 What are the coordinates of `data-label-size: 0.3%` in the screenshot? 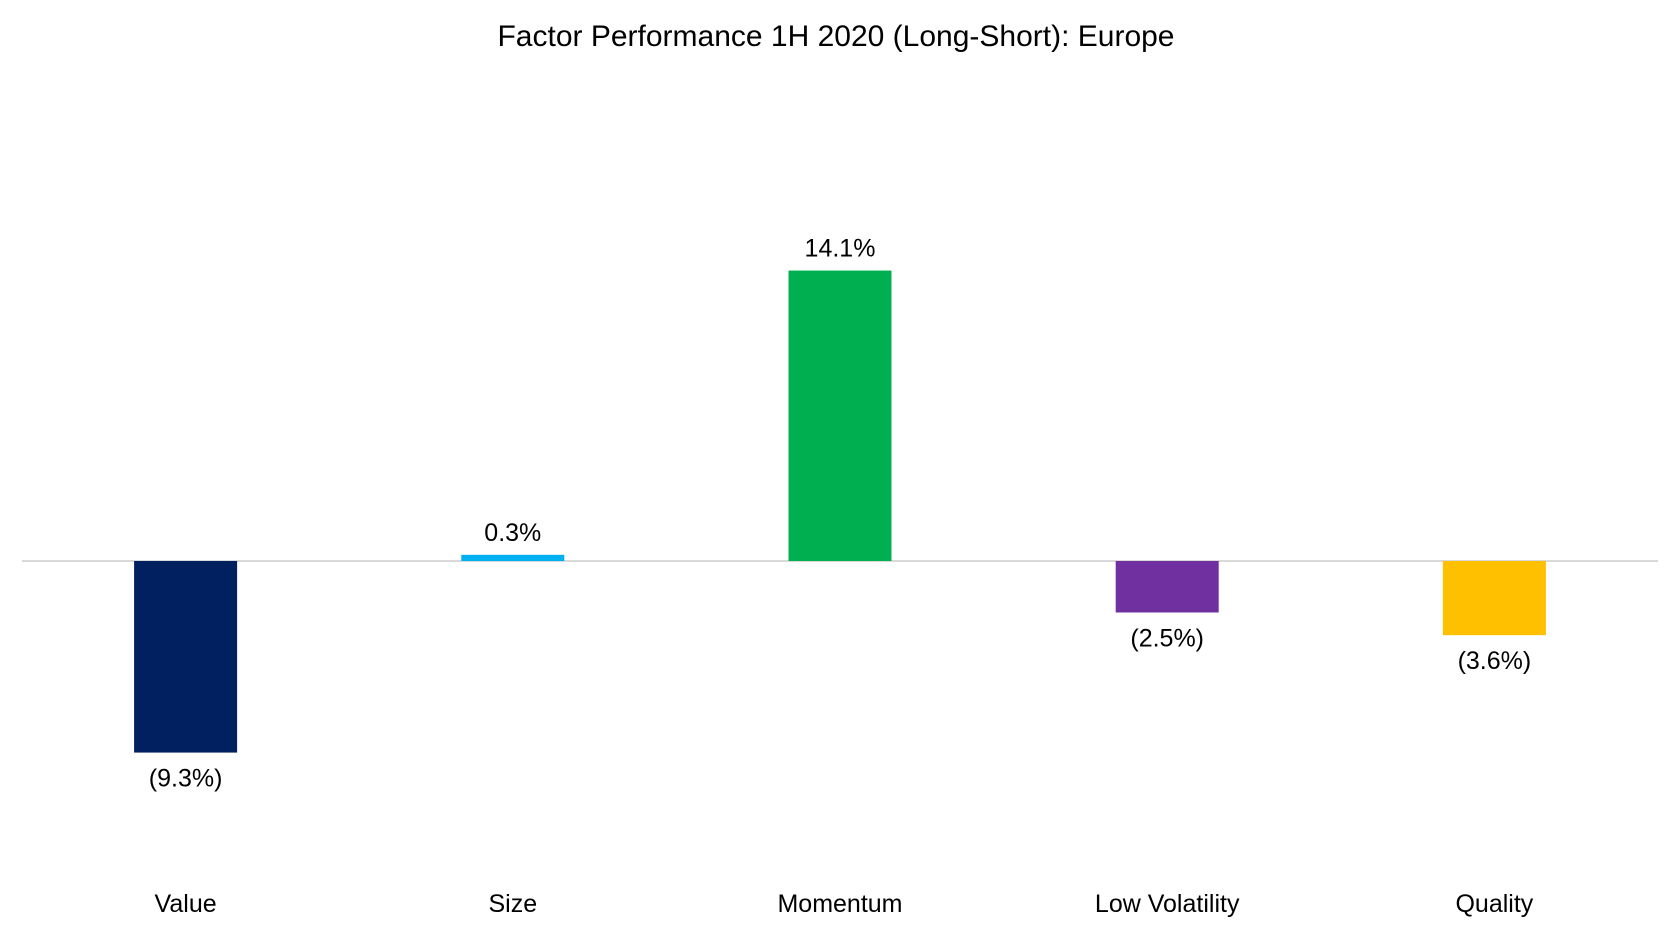 It's located at (512, 533).